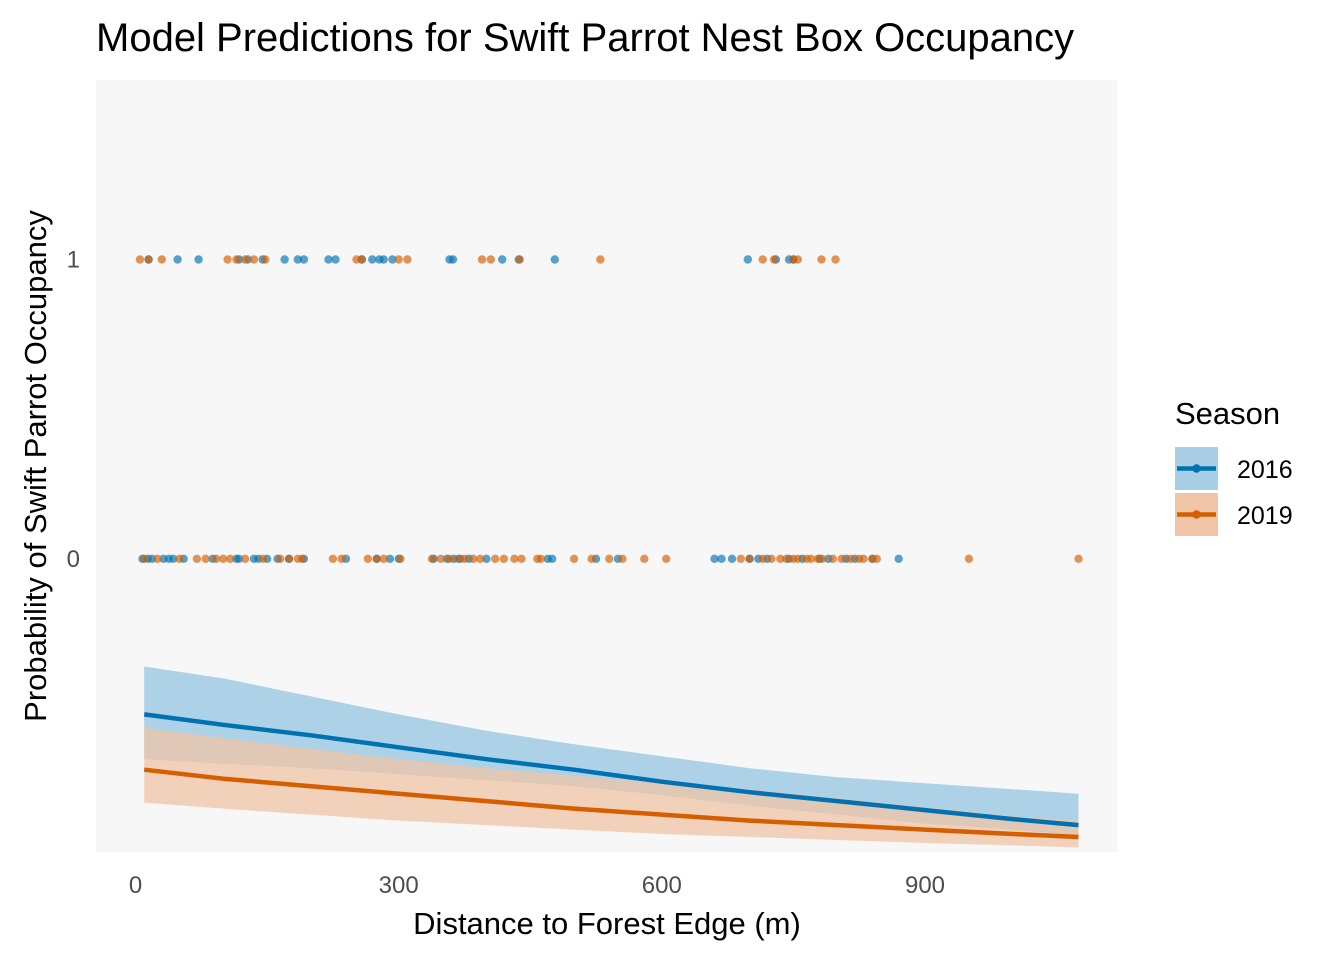 The width and height of the screenshot is (1344, 965). Describe the element at coordinates (1234, 491) in the screenshot. I see `legend-entries: 2016 2019` at that location.